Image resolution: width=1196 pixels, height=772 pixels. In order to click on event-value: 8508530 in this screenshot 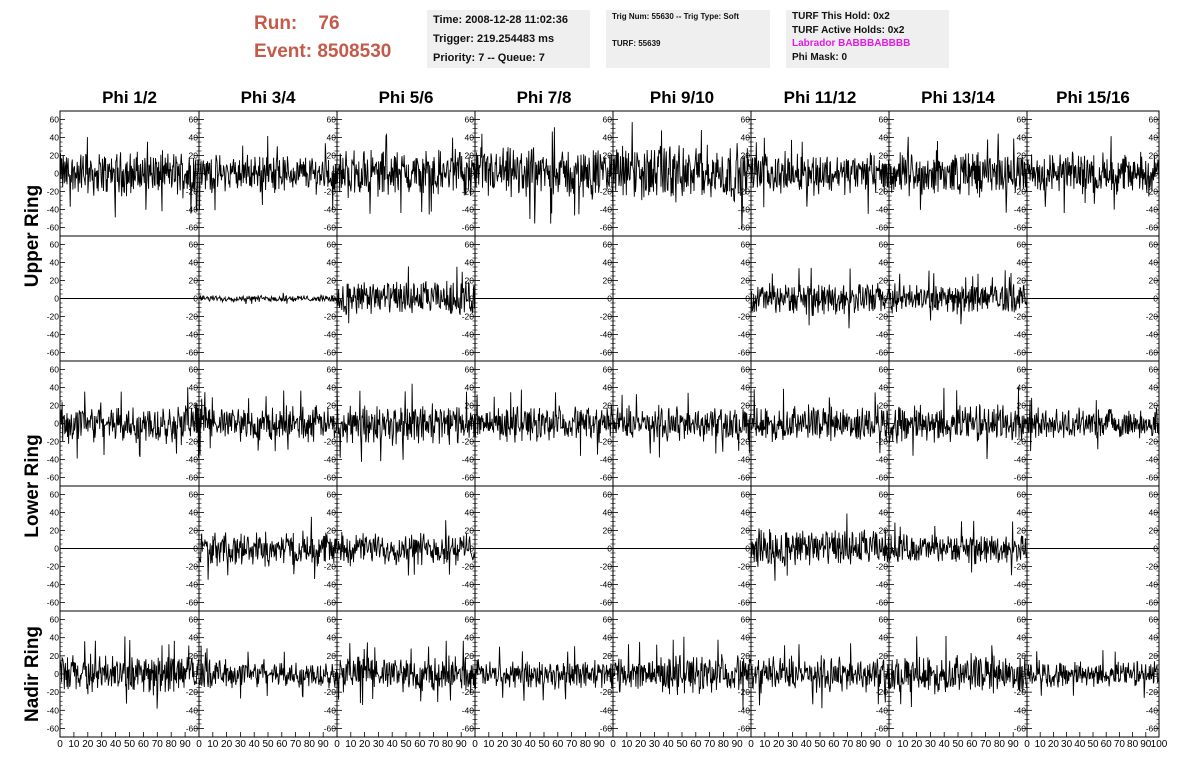, I will do `click(354, 51)`.